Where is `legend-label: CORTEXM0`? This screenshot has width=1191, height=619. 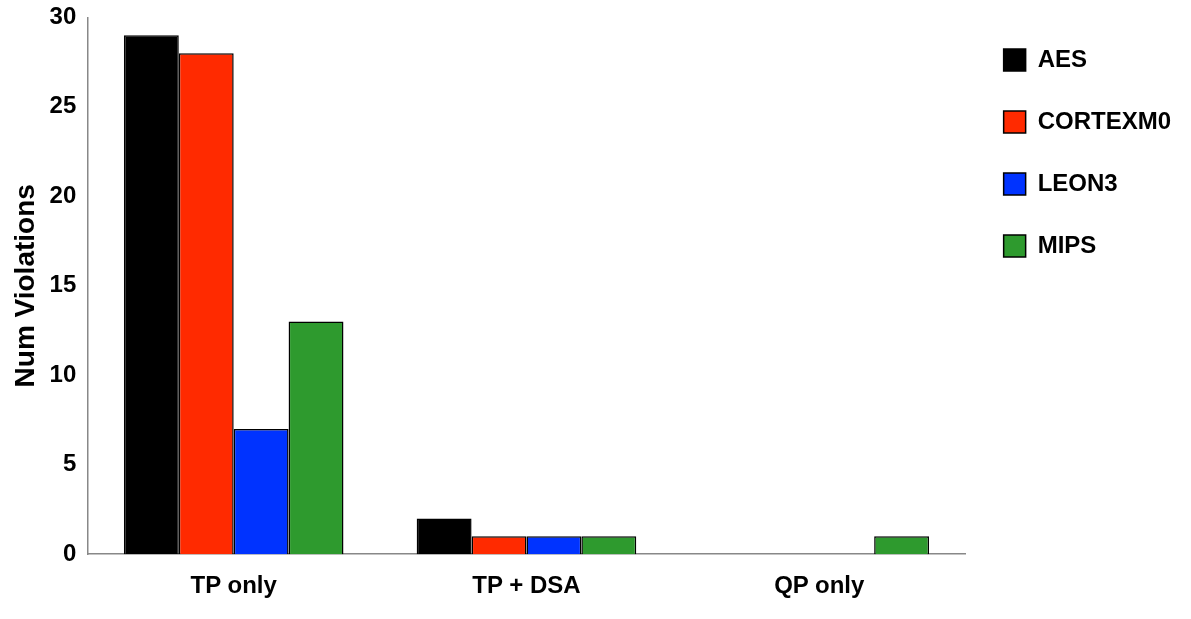 legend-label: CORTEXM0 is located at coordinates (1104, 120).